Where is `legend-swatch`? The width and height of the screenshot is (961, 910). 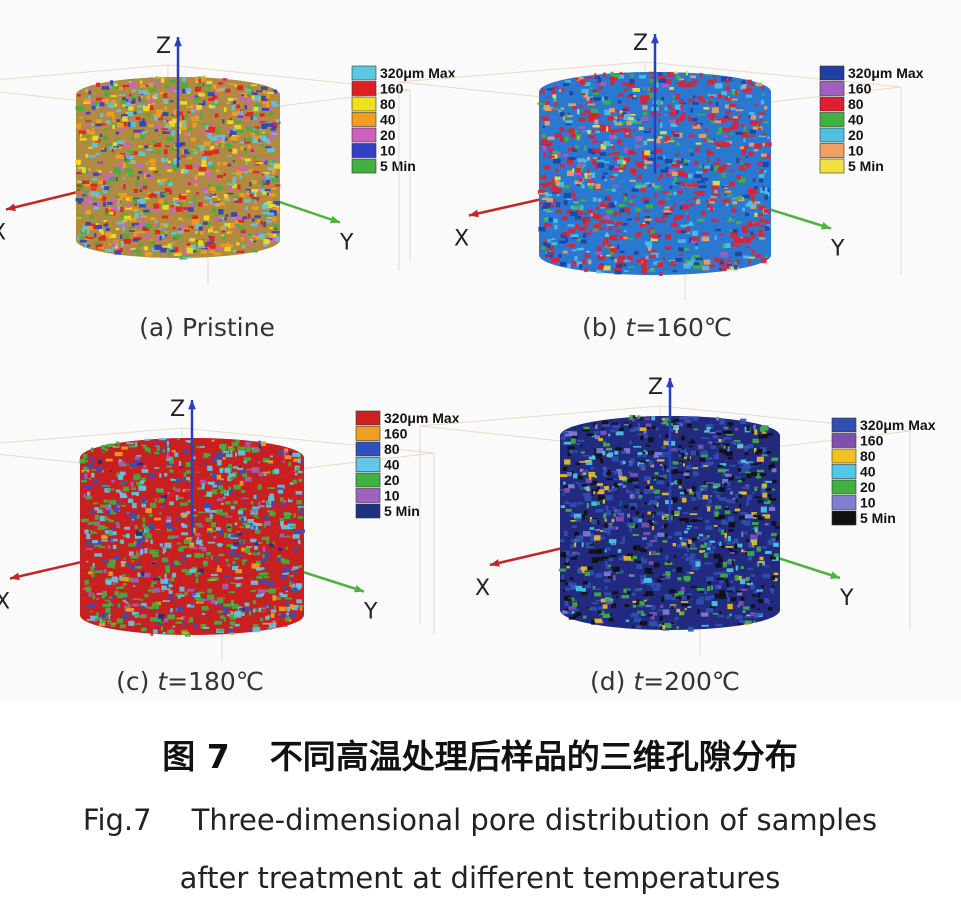 legend-swatch is located at coordinates (832, 150).